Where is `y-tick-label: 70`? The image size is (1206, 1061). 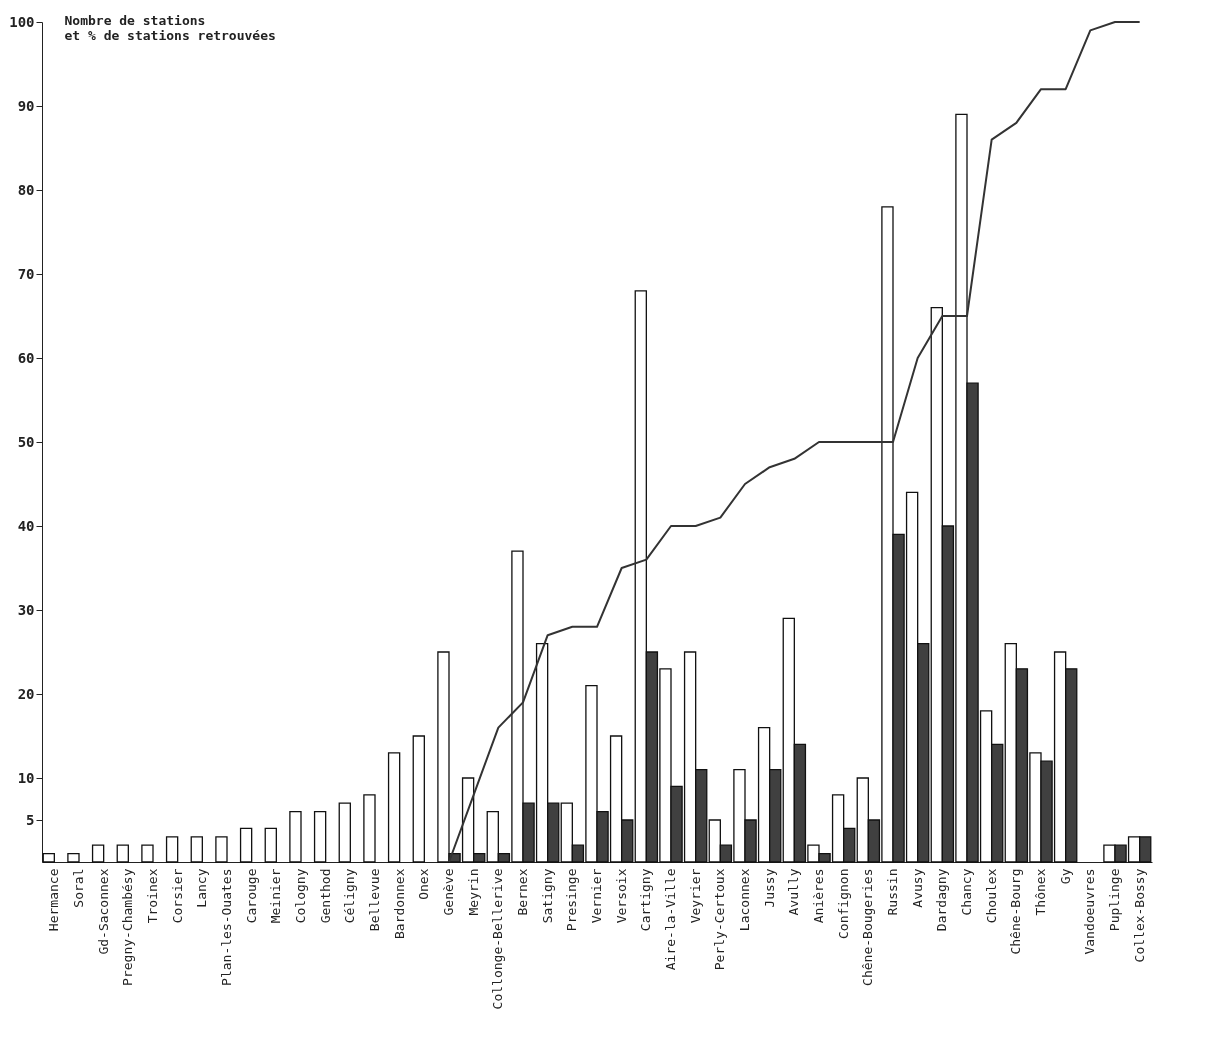 y-tick-label: 70 is located at coordinates (26, 273).